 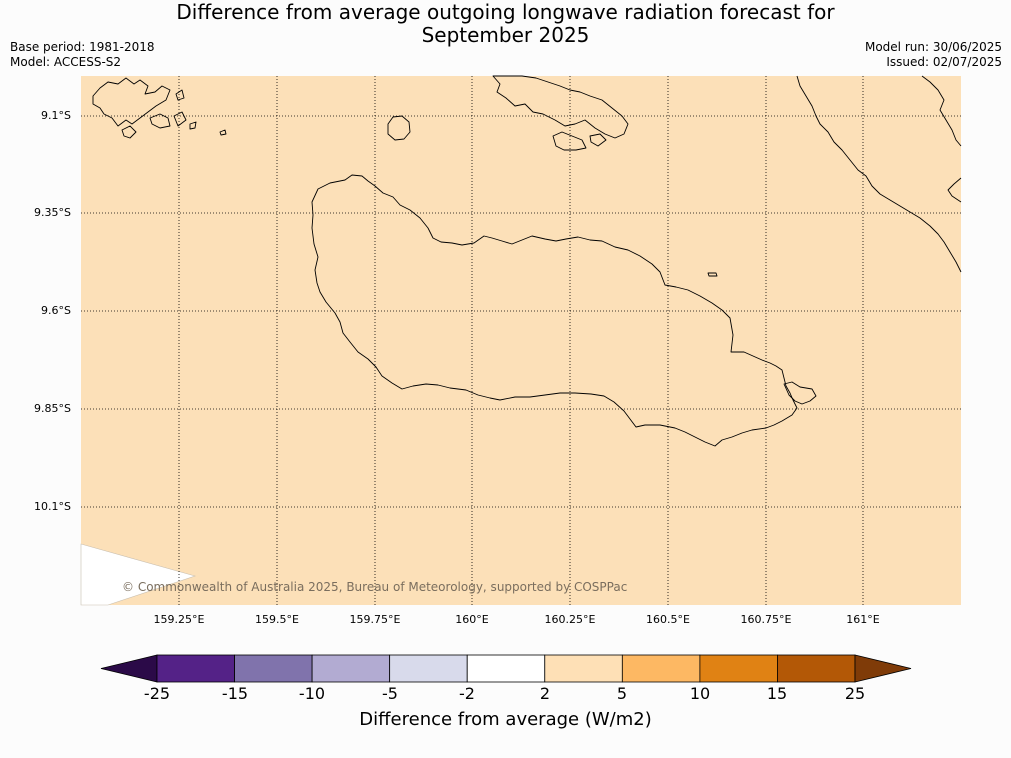 I want to click on lon-label: 160.75°E, so click(x=766, y=619).